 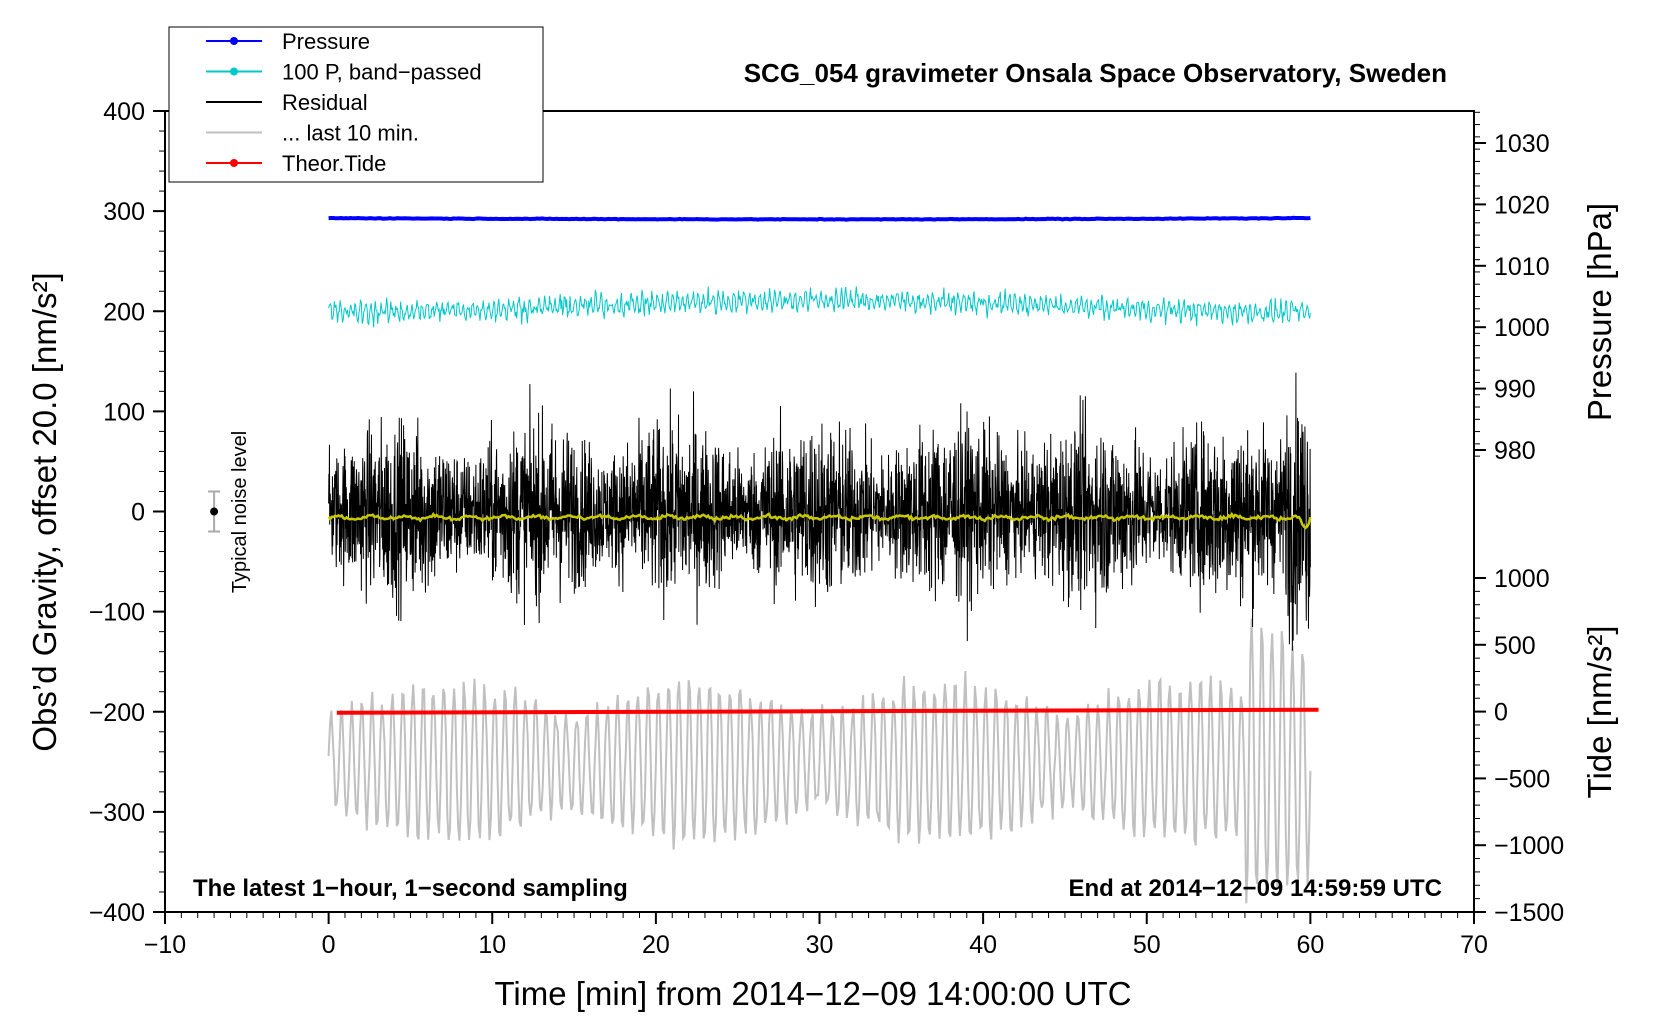 What do you see at coordinates (117, 613) in the screenshot?
I see `y-left-tick-label: −100` at bounding box center [117, 613].